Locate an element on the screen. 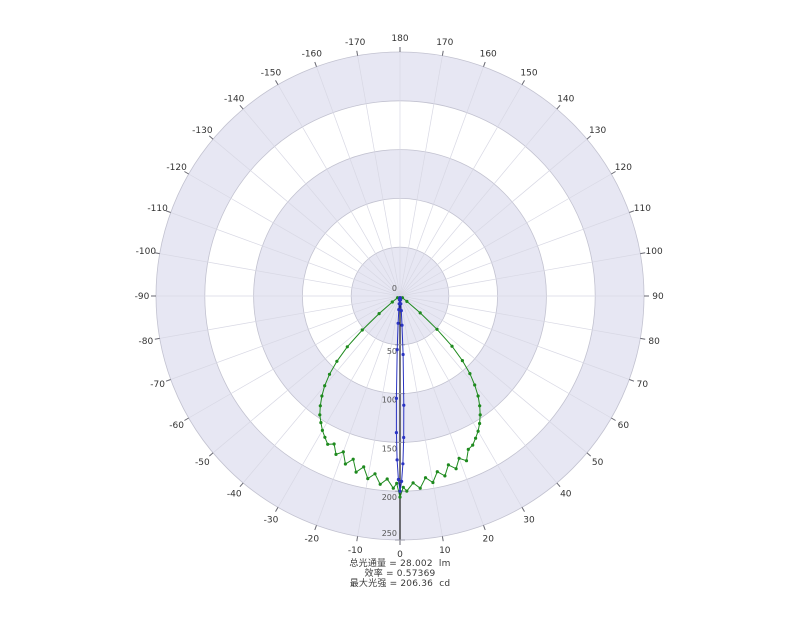 Image resolution: width=800 pixels, height=627 pixels. efficiency-line: 效率 = 0.57369 is located at coordinates (400, 574).